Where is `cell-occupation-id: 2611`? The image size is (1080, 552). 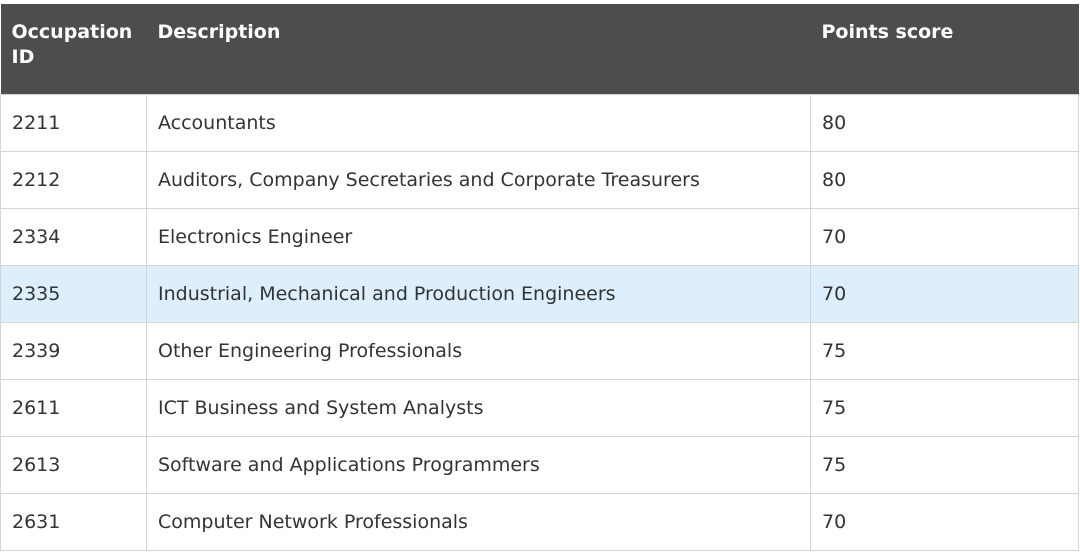 cell-occupation-id: 2611 is located at coordinates (73, 407).